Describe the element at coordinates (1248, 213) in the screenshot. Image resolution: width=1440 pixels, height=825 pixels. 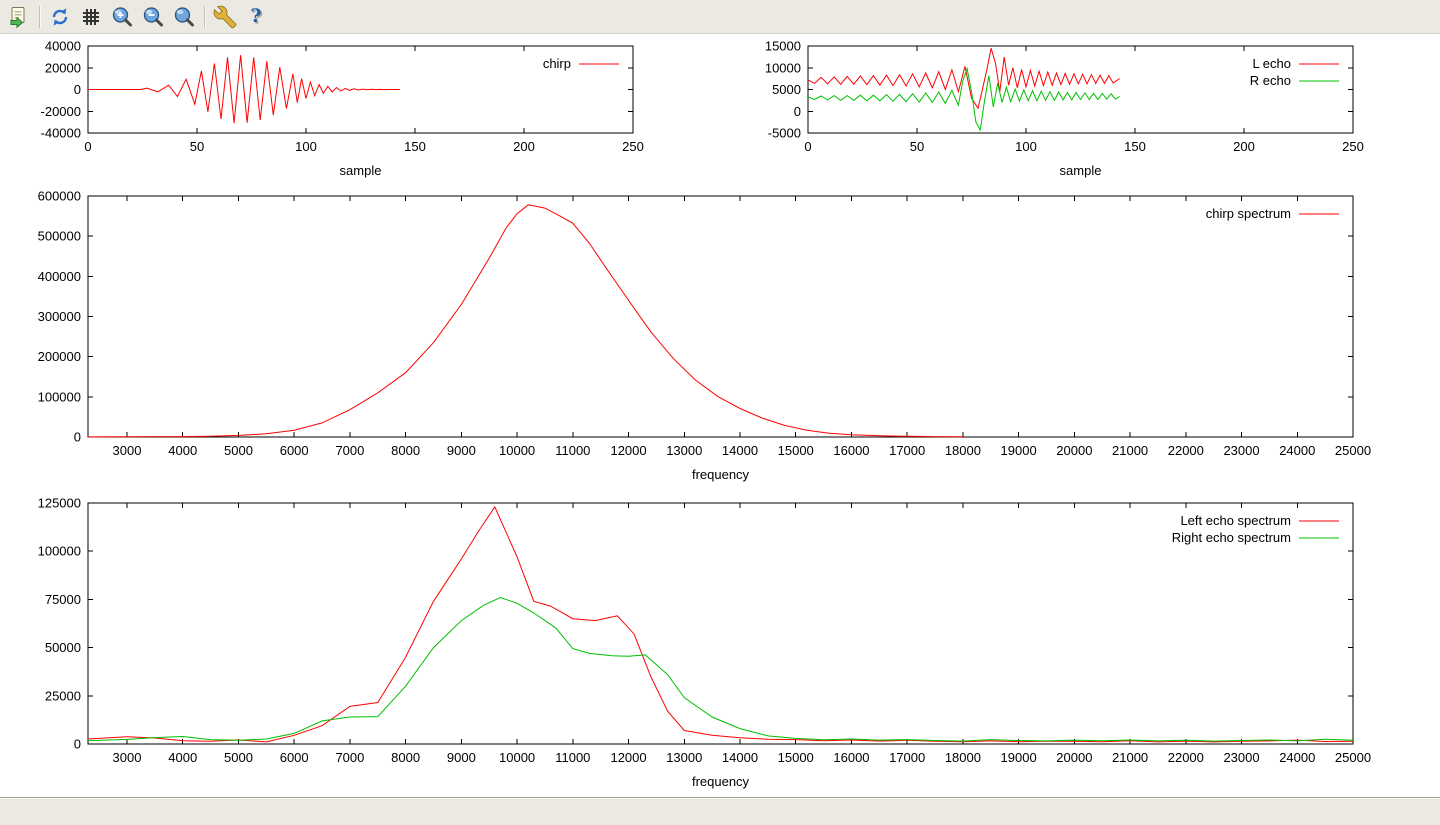
I see `legend-label: chirp spectrum` at that location.